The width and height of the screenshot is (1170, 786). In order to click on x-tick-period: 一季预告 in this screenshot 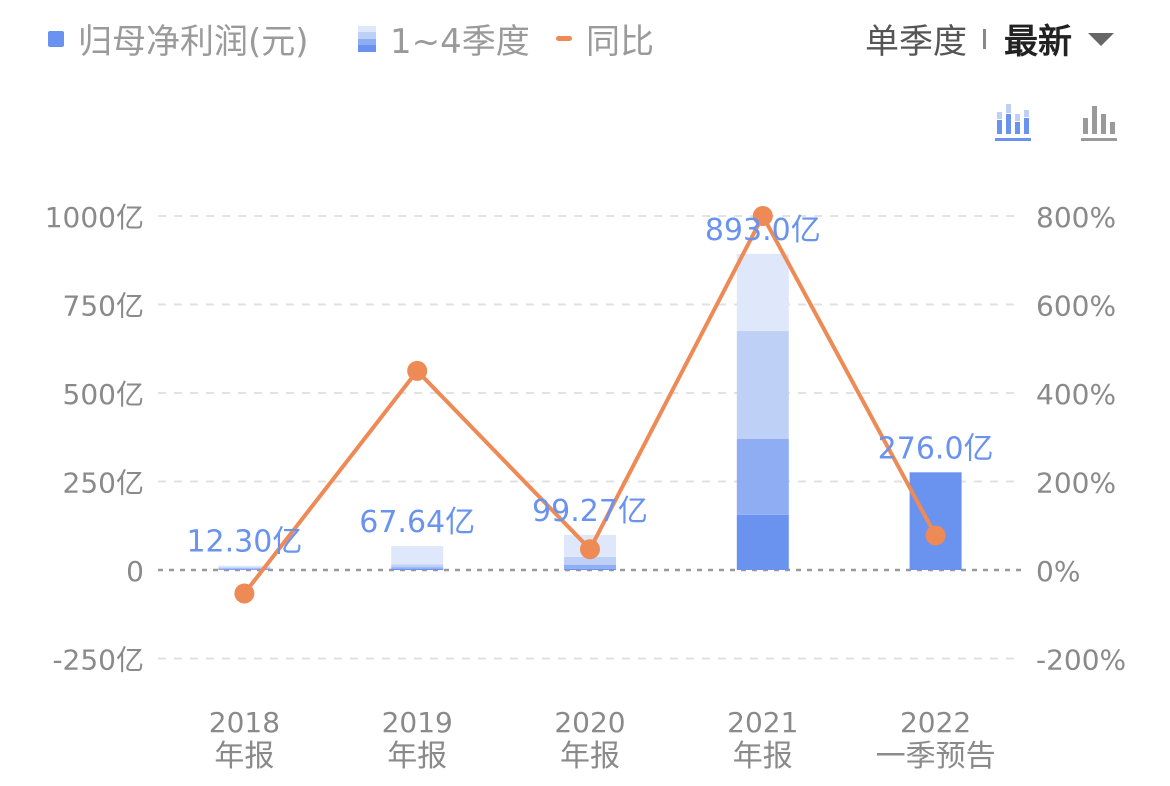, I will do `click(936, 756)`.